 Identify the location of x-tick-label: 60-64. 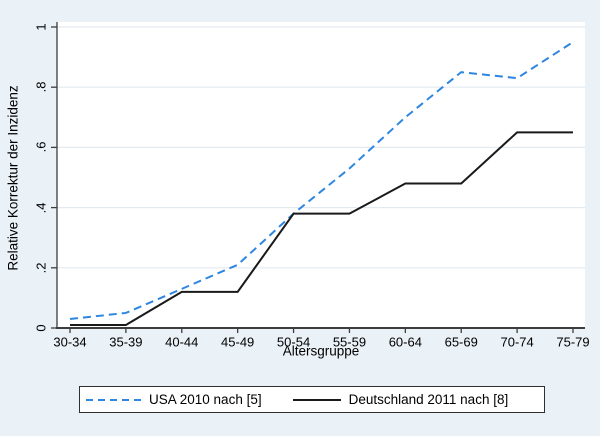
(405, 342).